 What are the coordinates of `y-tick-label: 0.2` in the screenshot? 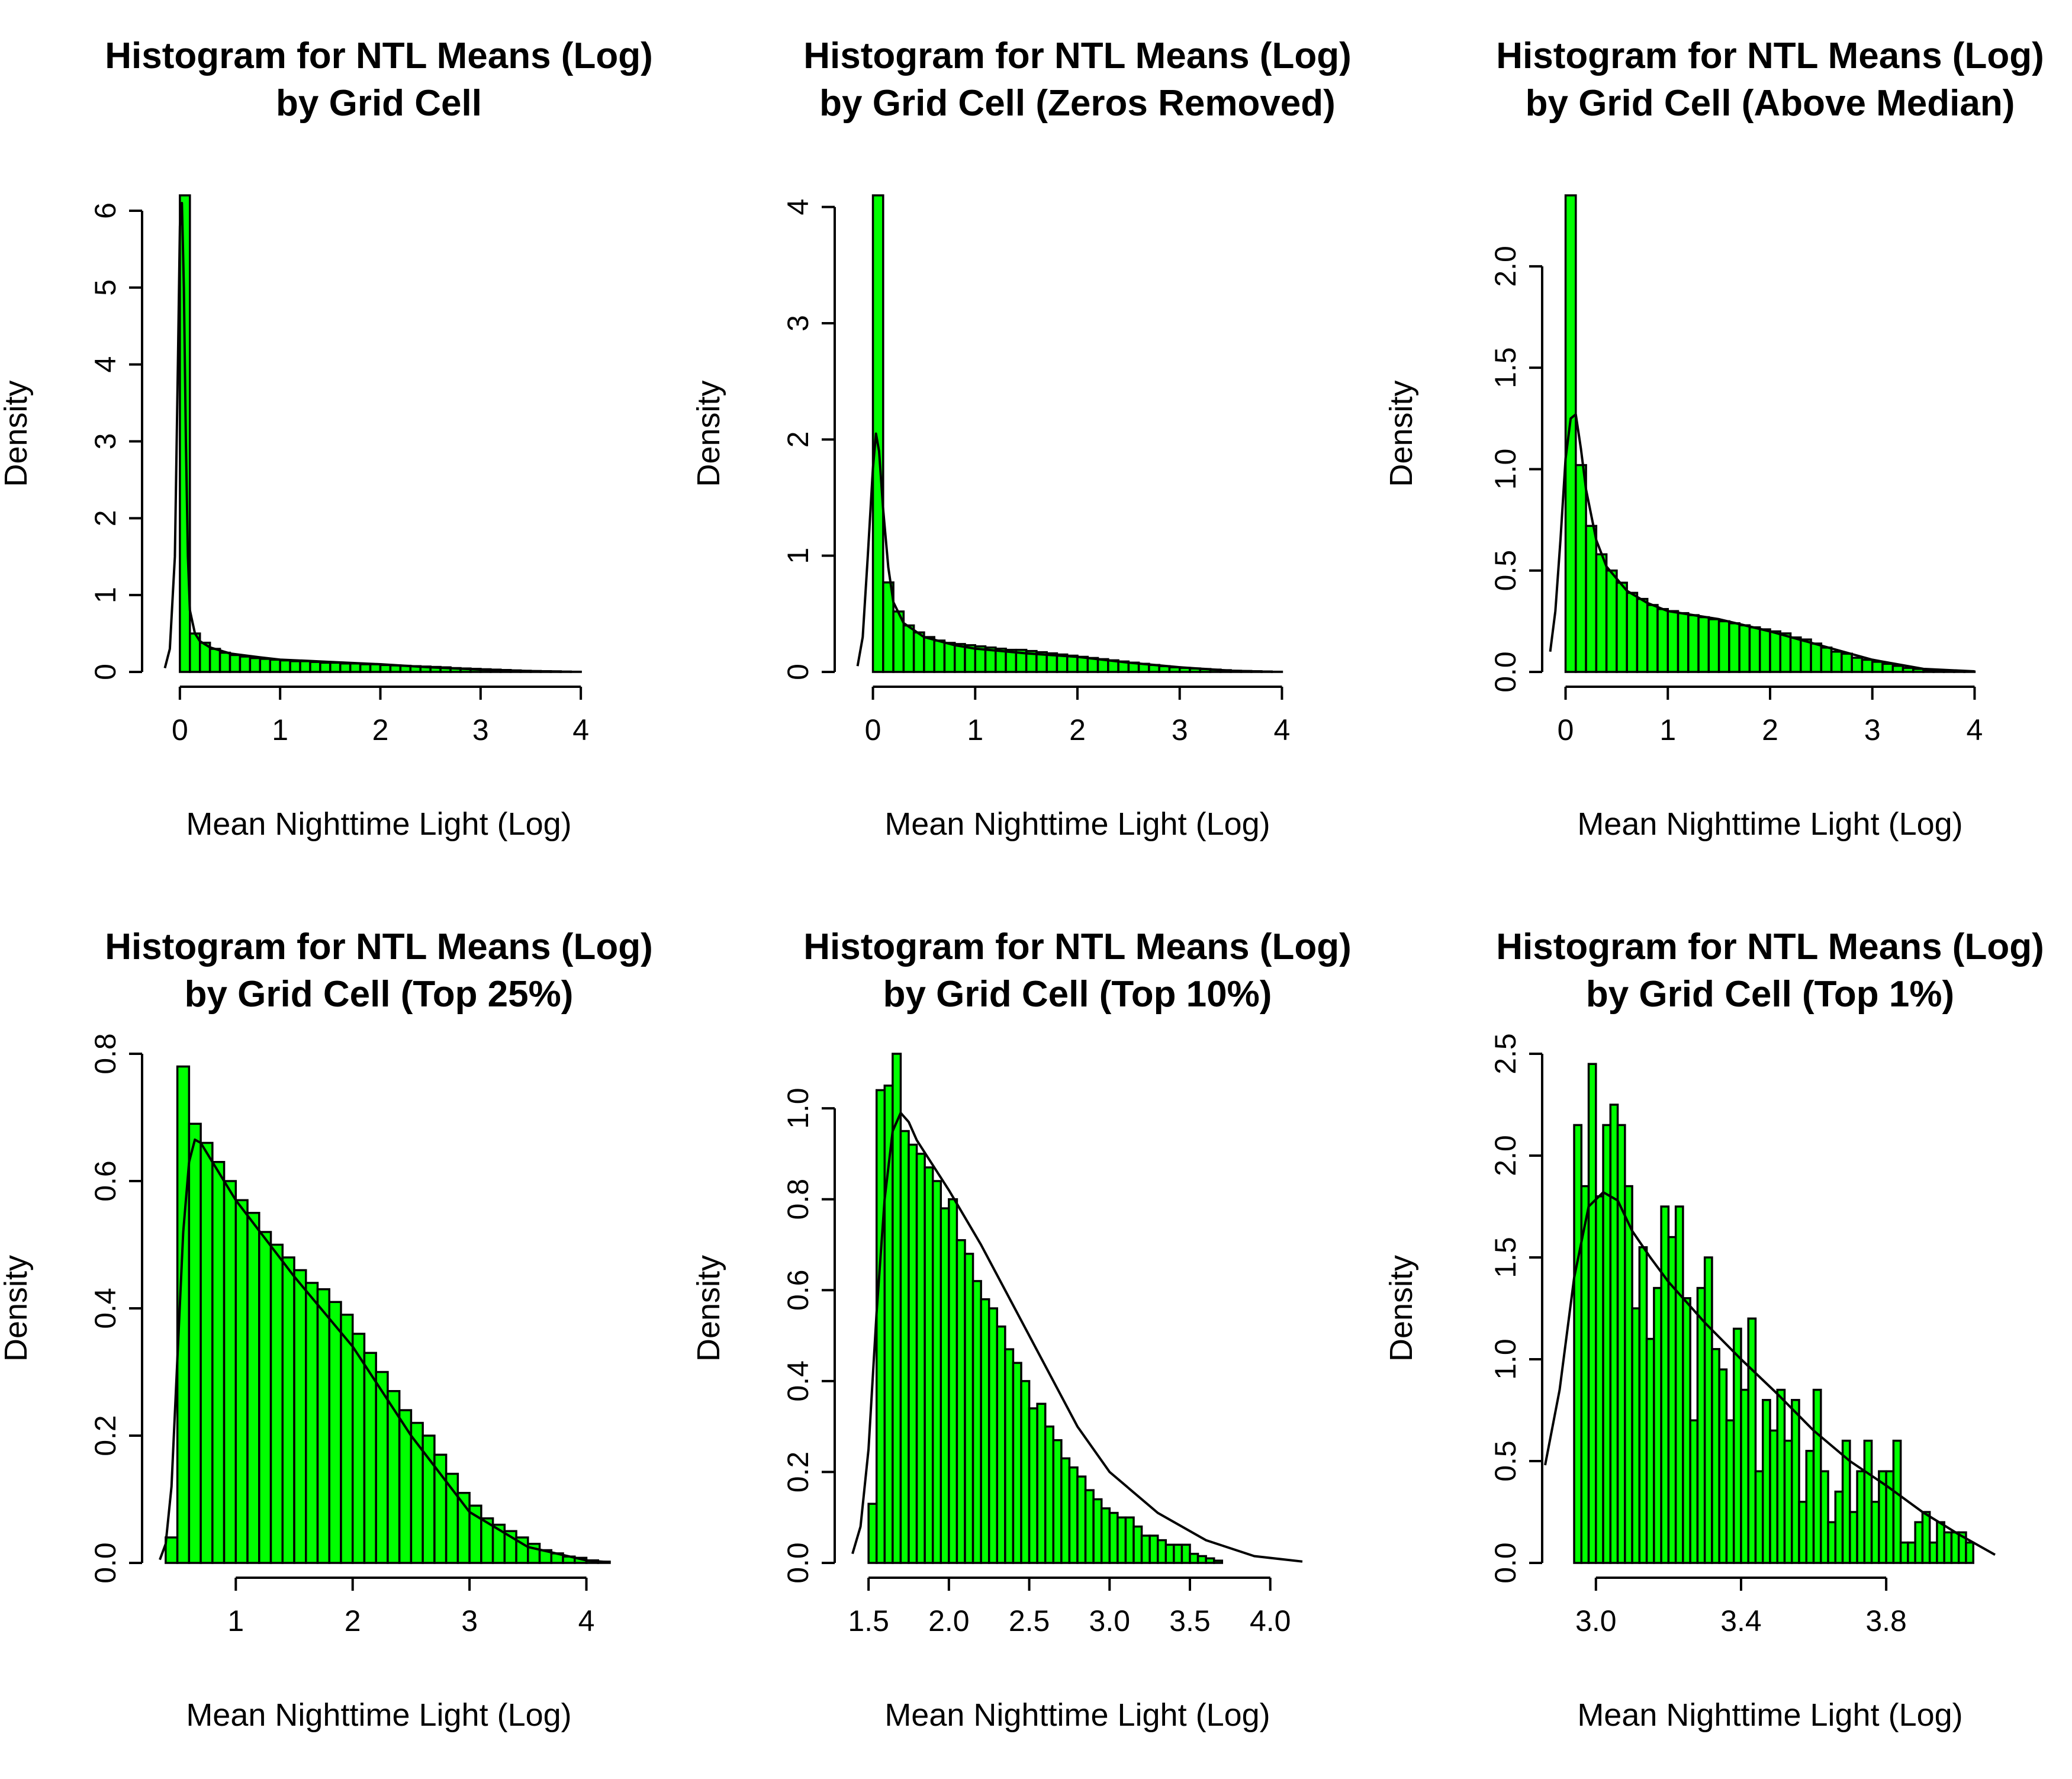 It's located at (105, 1435).